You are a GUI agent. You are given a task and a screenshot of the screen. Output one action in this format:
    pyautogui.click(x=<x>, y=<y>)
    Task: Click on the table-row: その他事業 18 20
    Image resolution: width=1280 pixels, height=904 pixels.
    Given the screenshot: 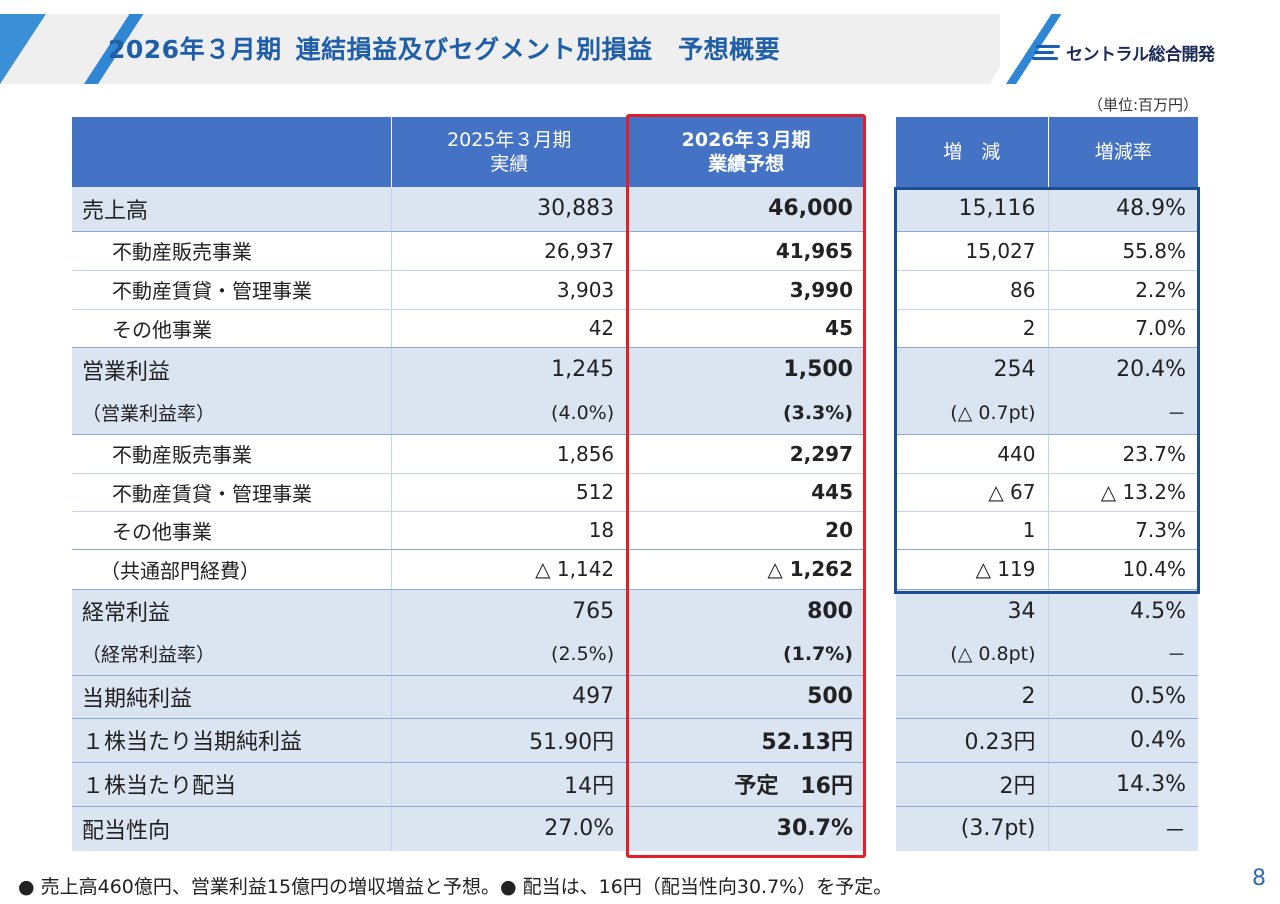 What is the action you would take?
    pyautogui.click(x=469, y=530)
    